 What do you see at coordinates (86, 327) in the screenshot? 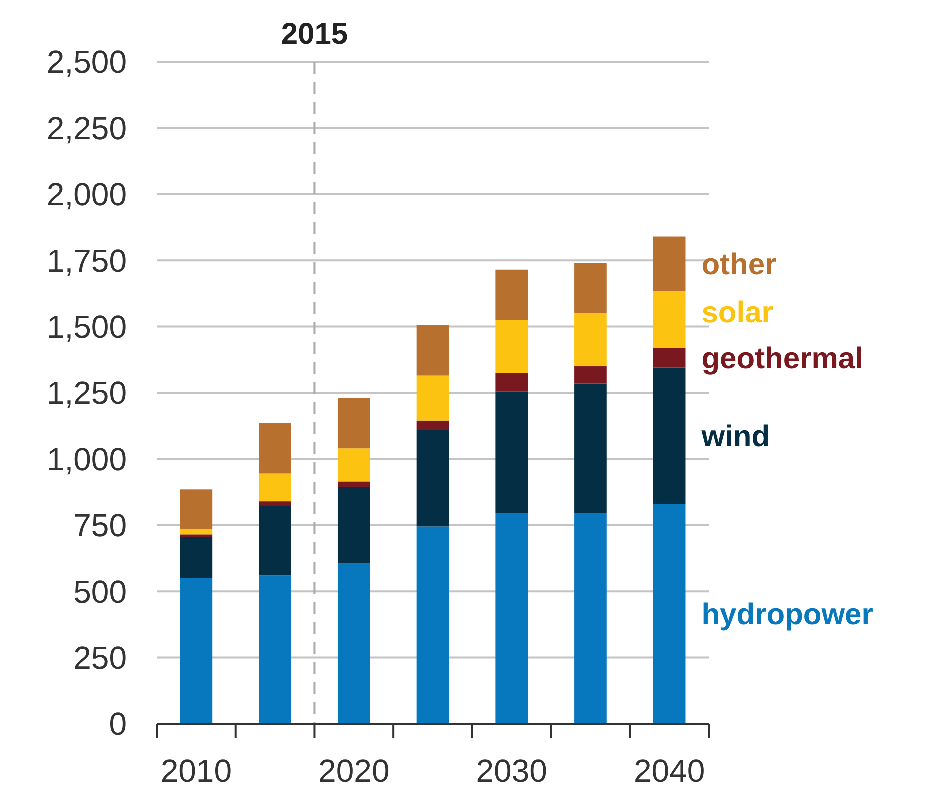
I see `y-tick-label: 1,500` at bounding box center [86, 327].